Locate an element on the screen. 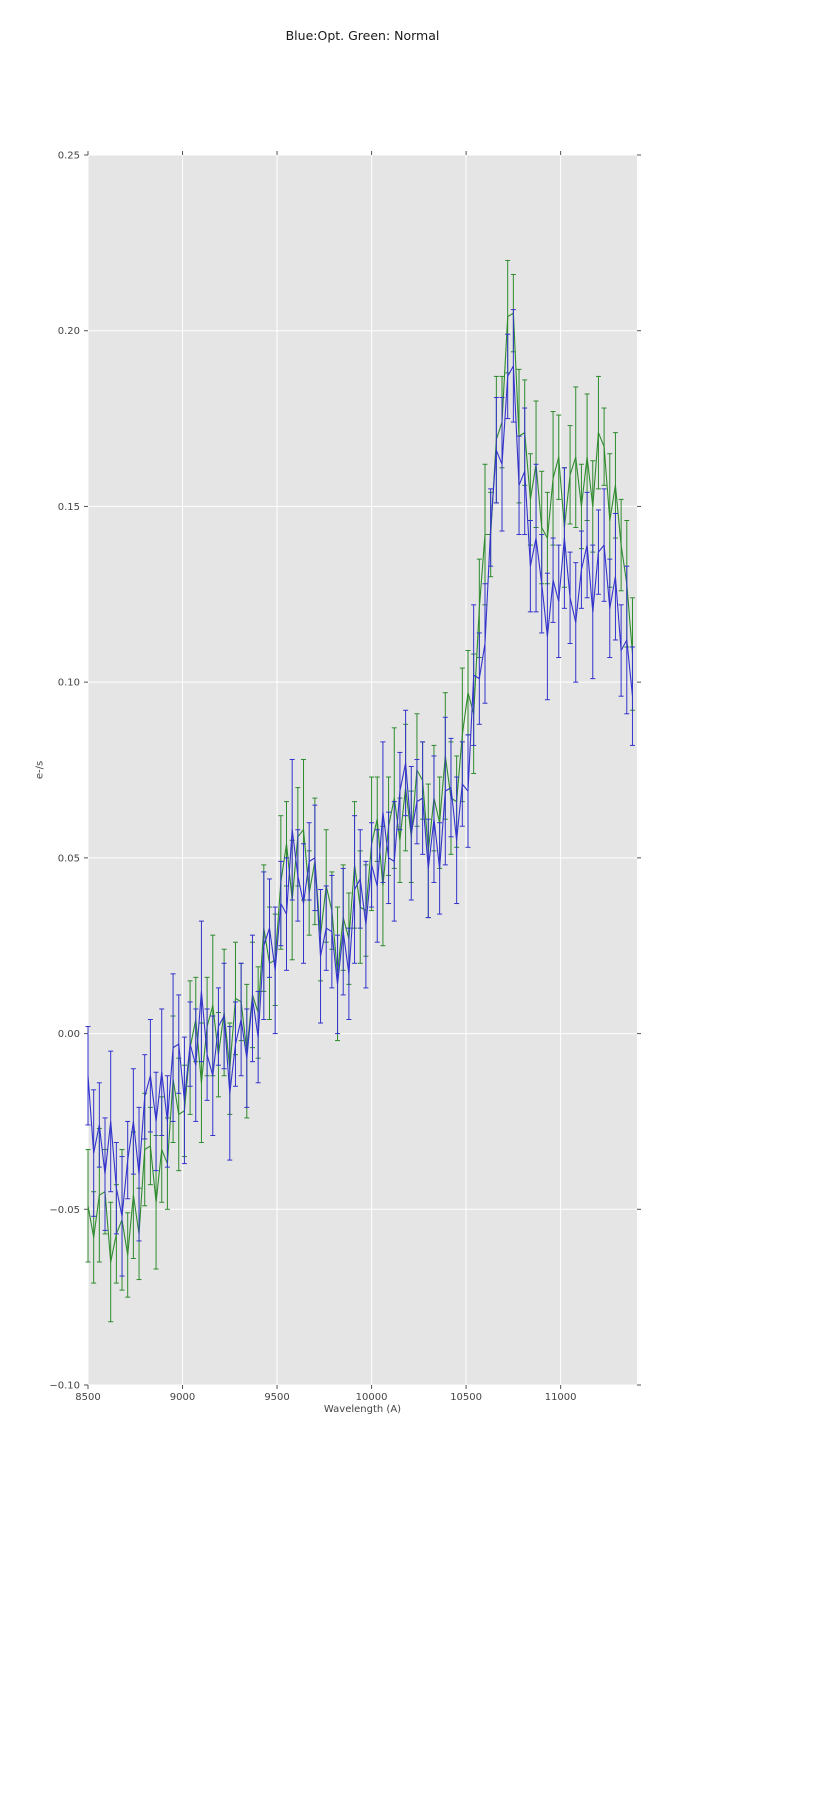 The width and height of the screenshot is (817, 1817). y-tick-label: 0.25 is located at coordinates (69, 156).